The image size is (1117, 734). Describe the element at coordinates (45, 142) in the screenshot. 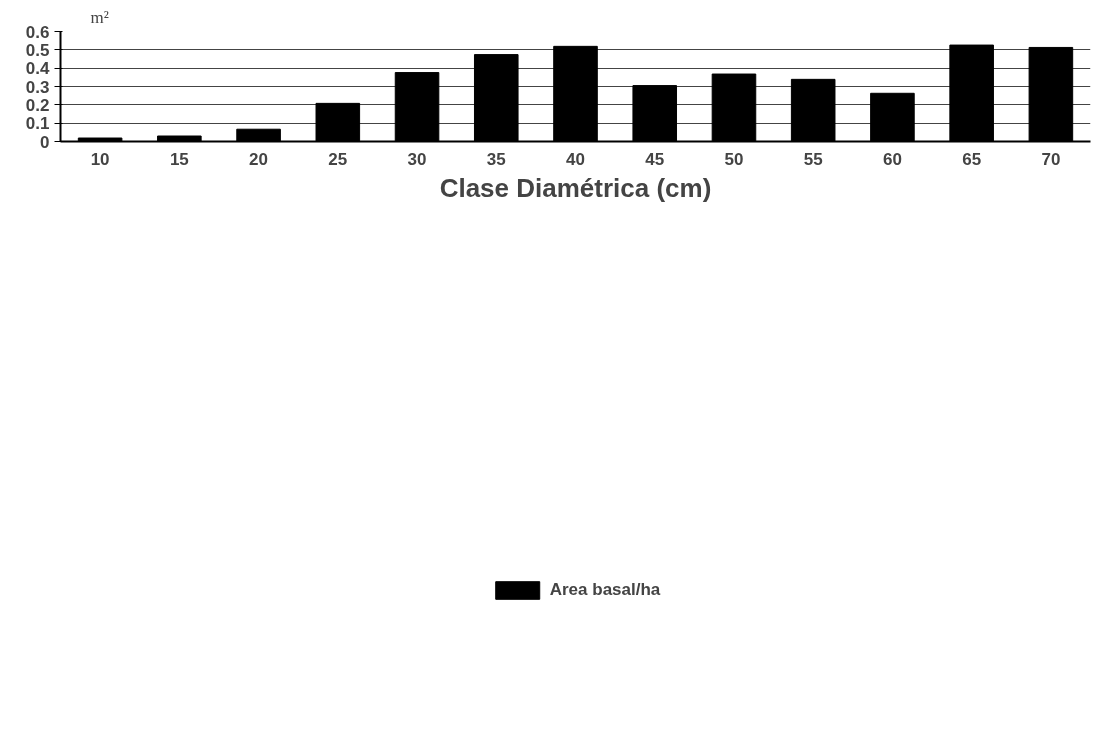

I see `y-tick-label: 0` at that location.